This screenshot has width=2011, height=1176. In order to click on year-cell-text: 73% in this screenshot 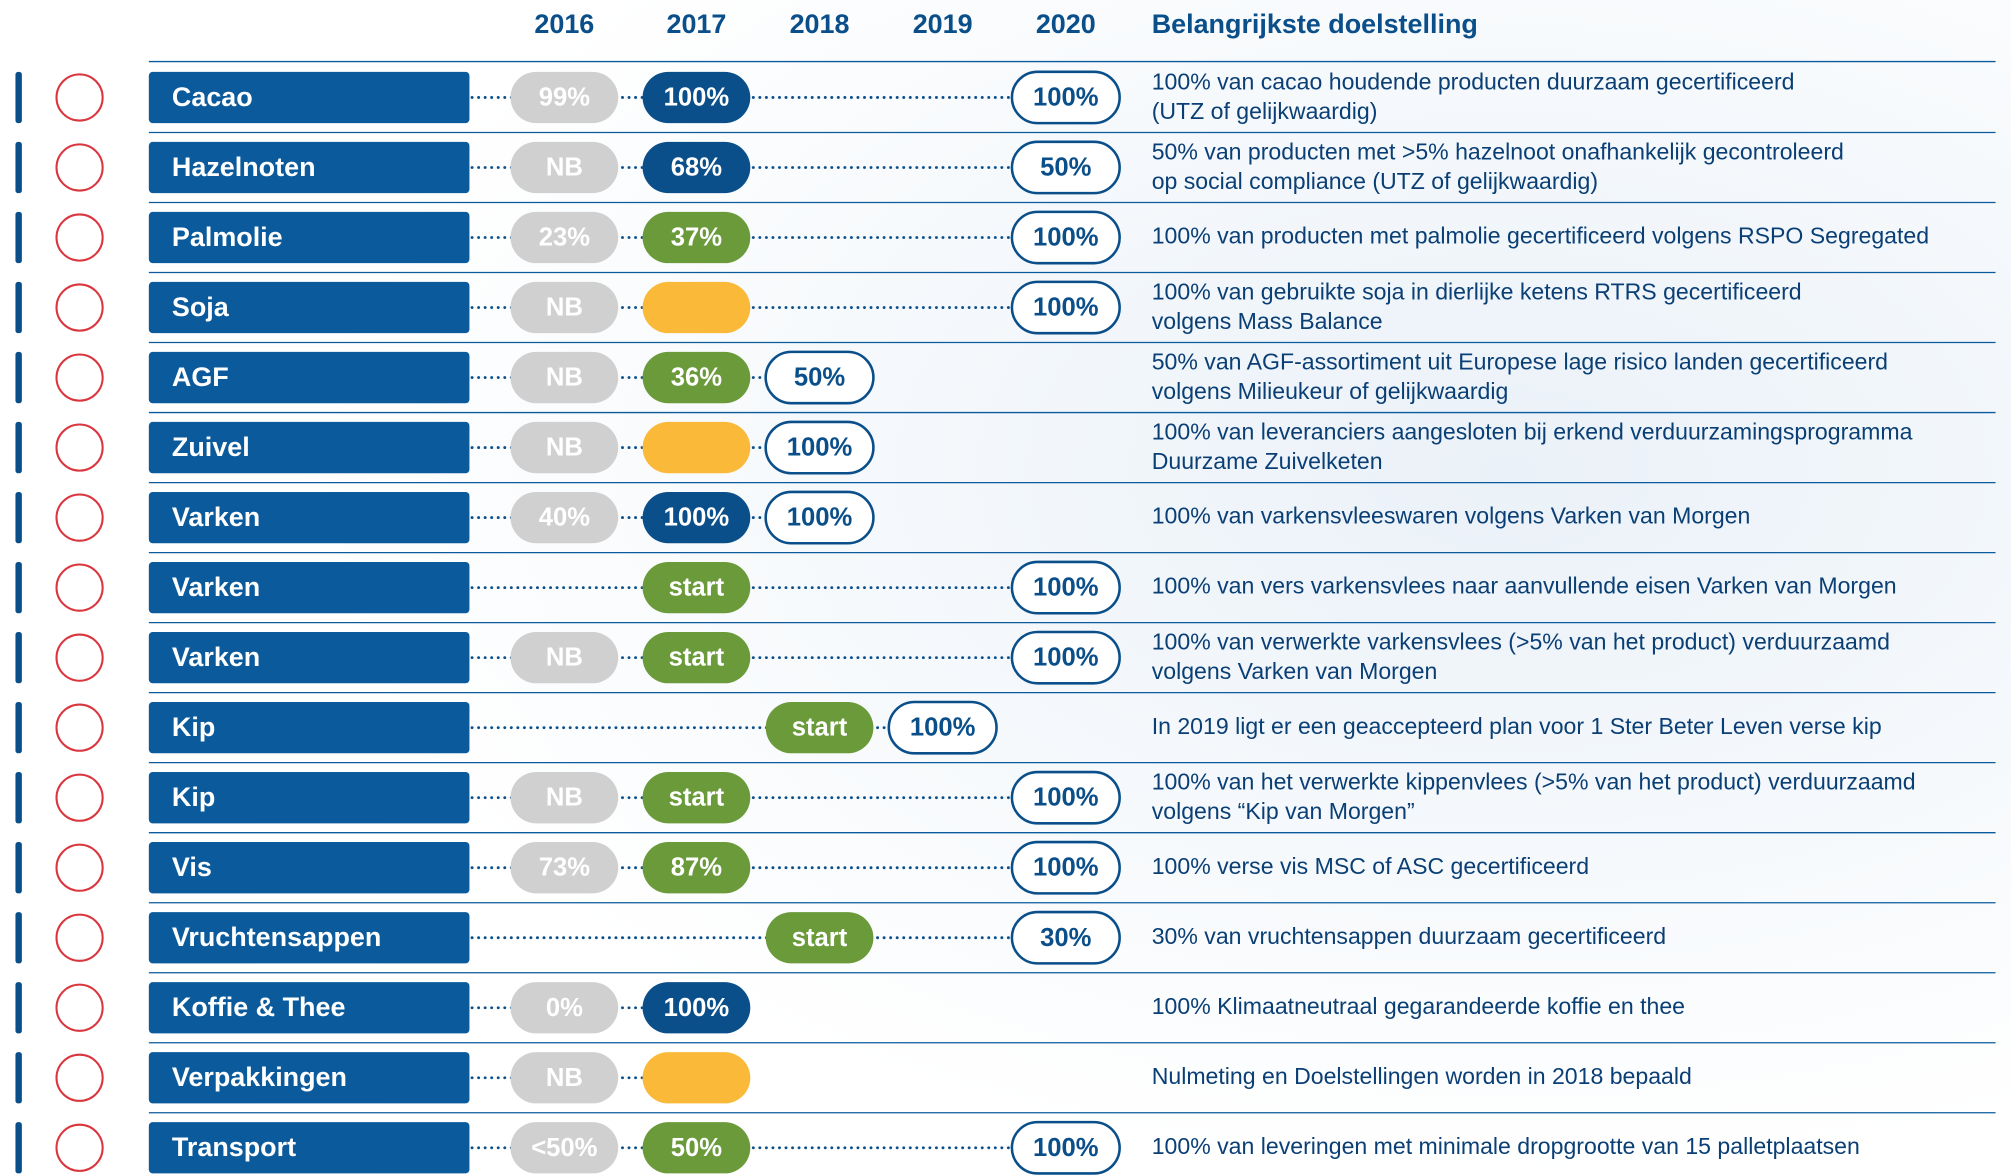, I will do `click(565, 868)`.